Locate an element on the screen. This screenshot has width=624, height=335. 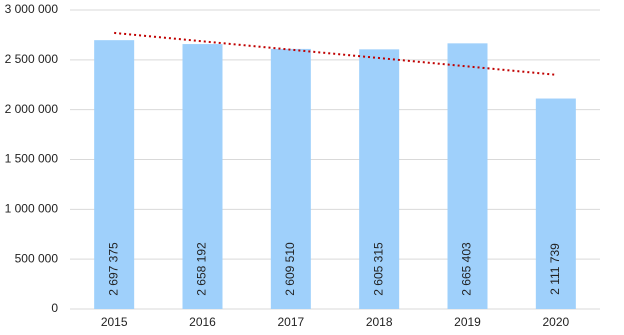
value-label: 2 609 510 is located at coordinates (290, 269).